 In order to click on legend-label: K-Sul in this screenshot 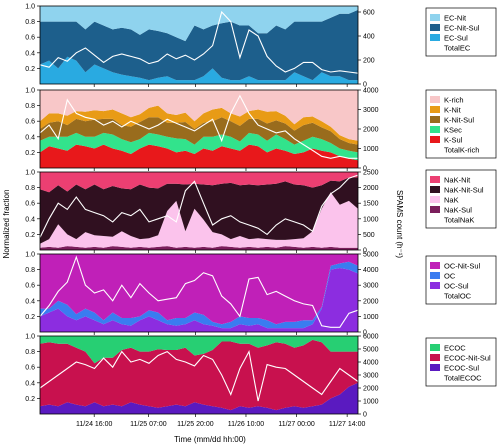, I will do `click(453, 140)`.